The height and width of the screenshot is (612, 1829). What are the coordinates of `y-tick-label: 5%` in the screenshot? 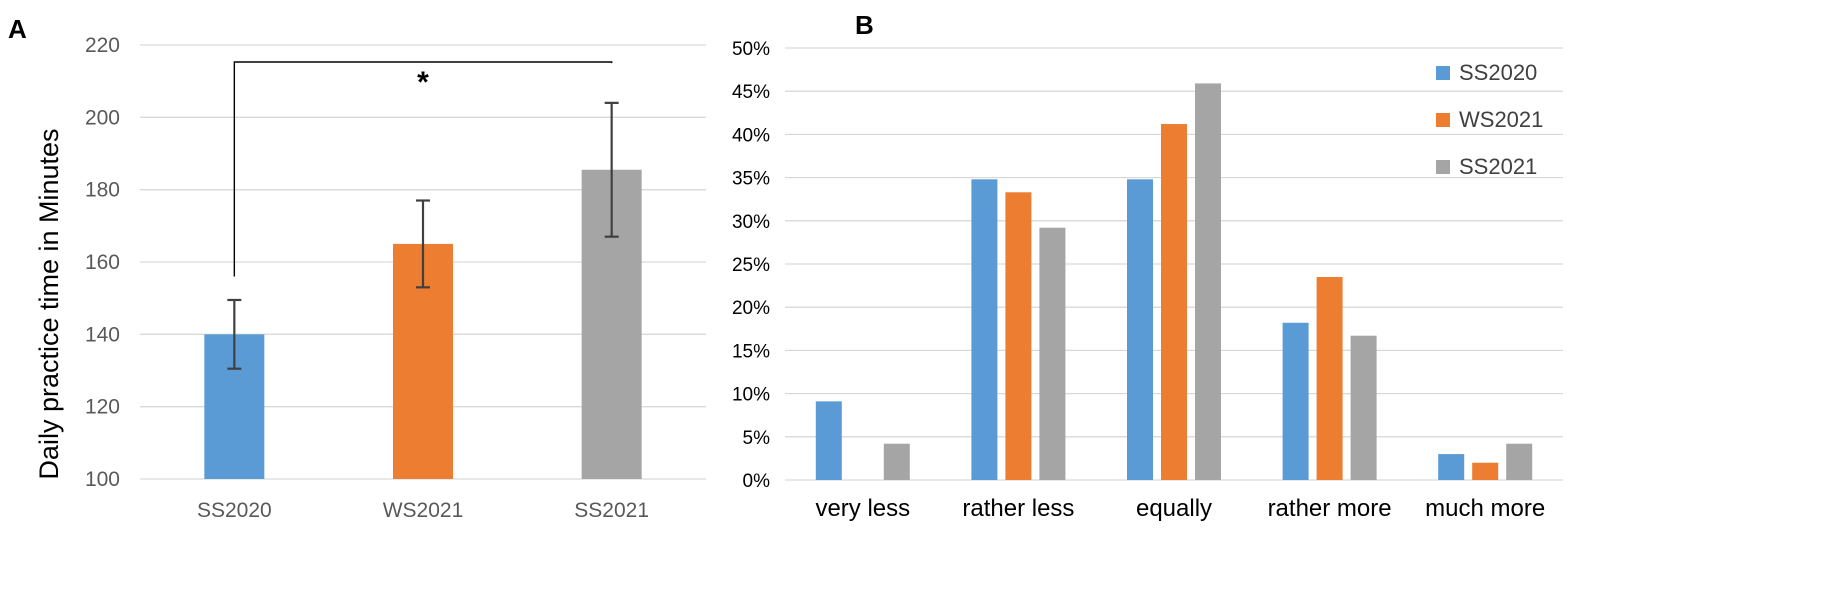 It's located at (757, 438).